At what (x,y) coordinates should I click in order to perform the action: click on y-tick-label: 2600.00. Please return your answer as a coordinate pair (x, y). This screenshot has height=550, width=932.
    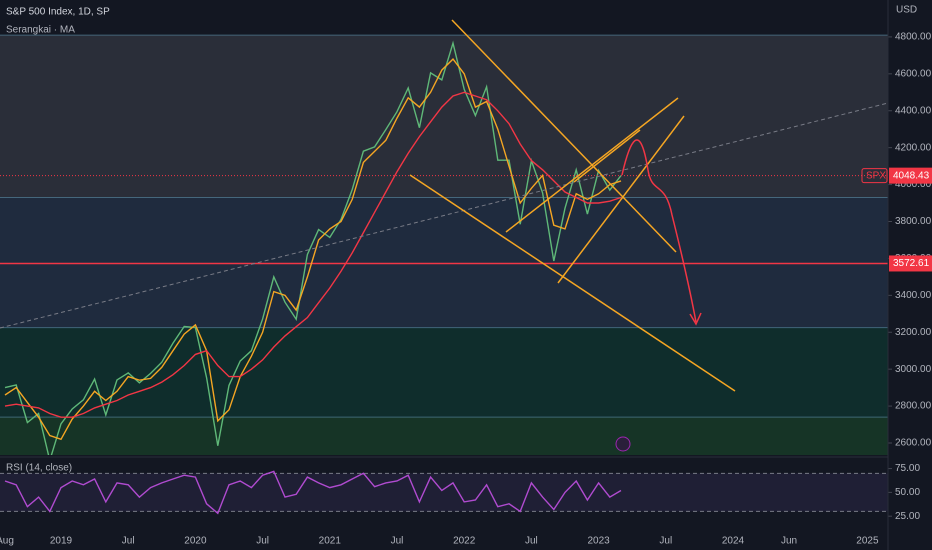
    Looking at the image, I should click on (913, 443).